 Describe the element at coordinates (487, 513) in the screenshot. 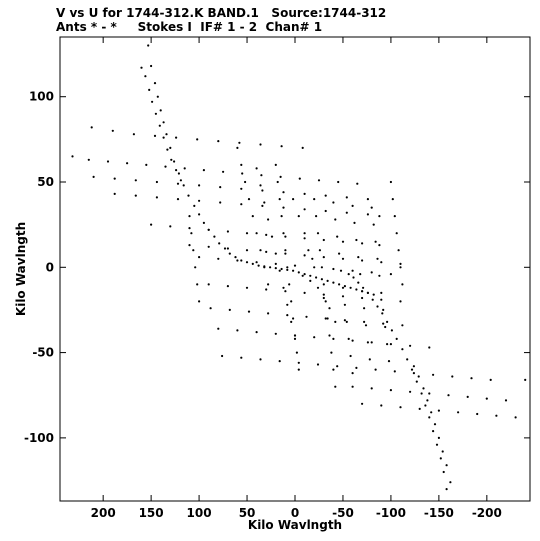

I see `x-tick-label: -200` at that location.